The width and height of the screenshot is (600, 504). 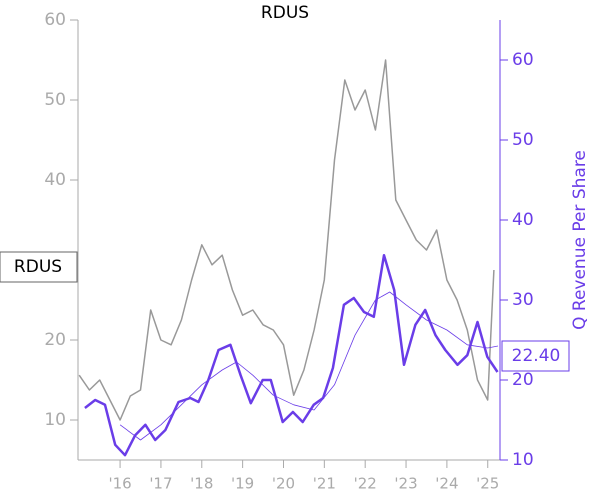 What do you see at coordinates (405, 484) in the screenshot?
I see `x-tick-label: '23` at bounding box center [405, 484].